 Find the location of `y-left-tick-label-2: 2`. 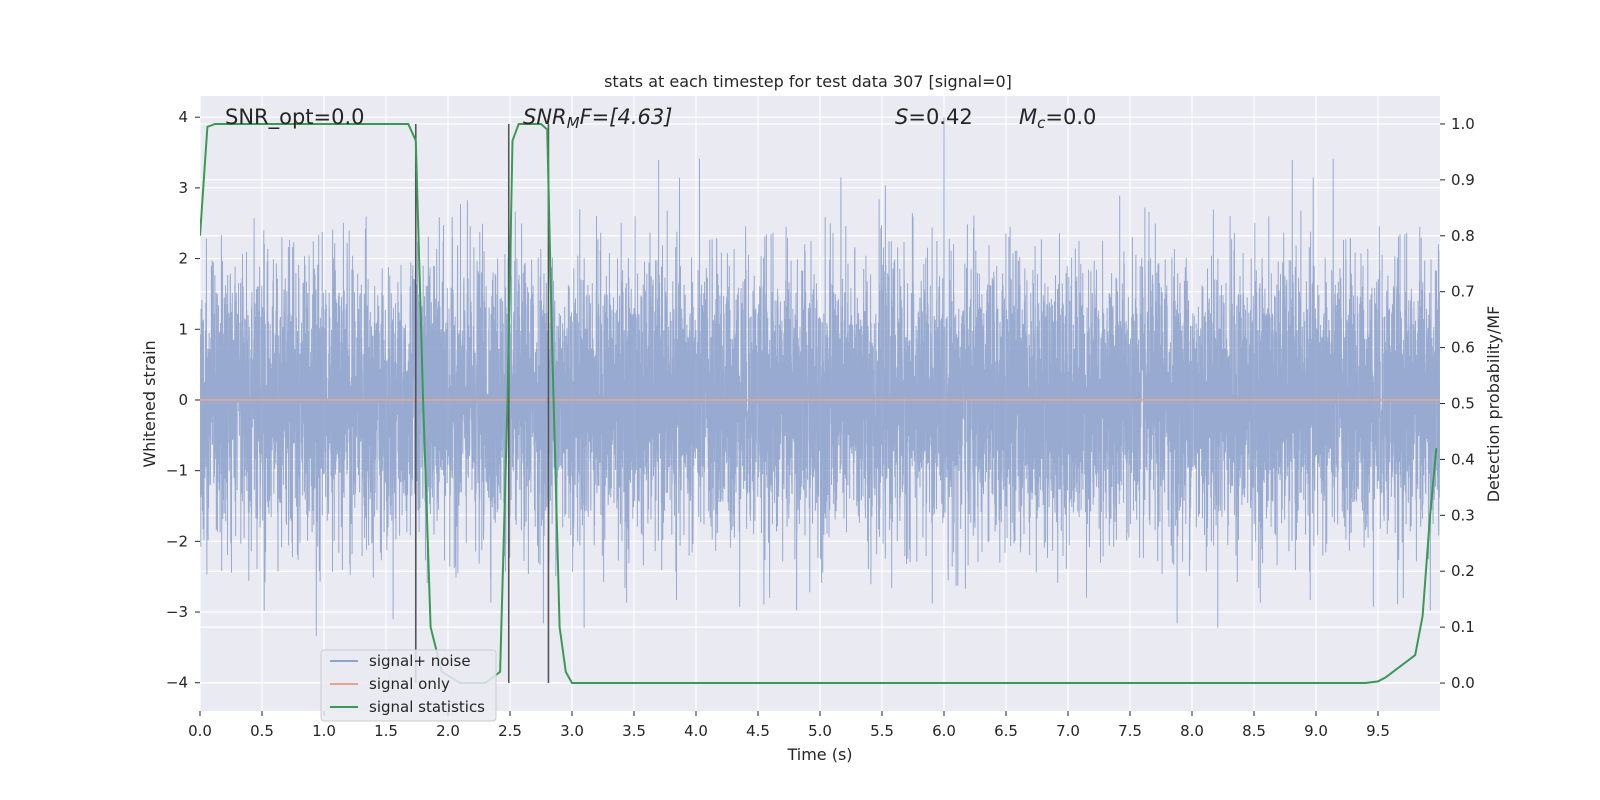

y-left-tick-label-2: 2 is located at coordinates (183, 259).